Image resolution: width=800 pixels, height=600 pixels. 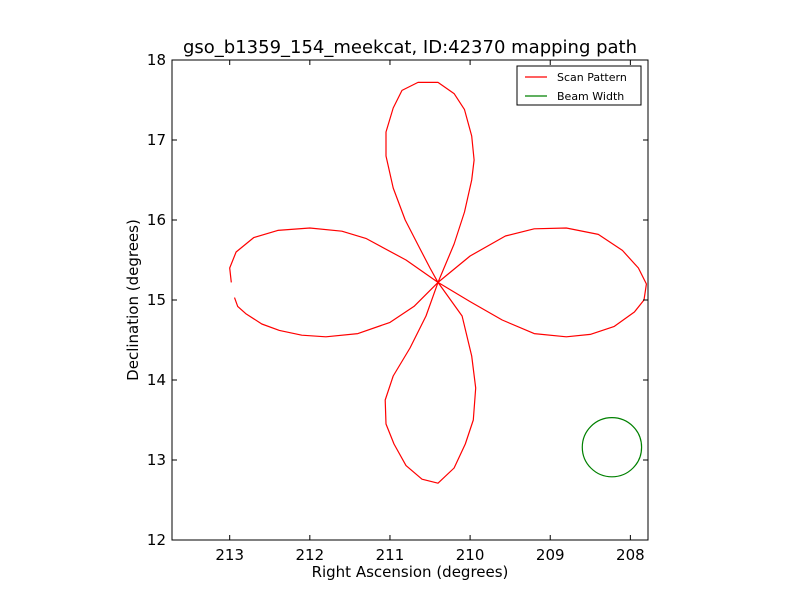 I want to click on x-tick-label: 212, so click(x=310, y=555).